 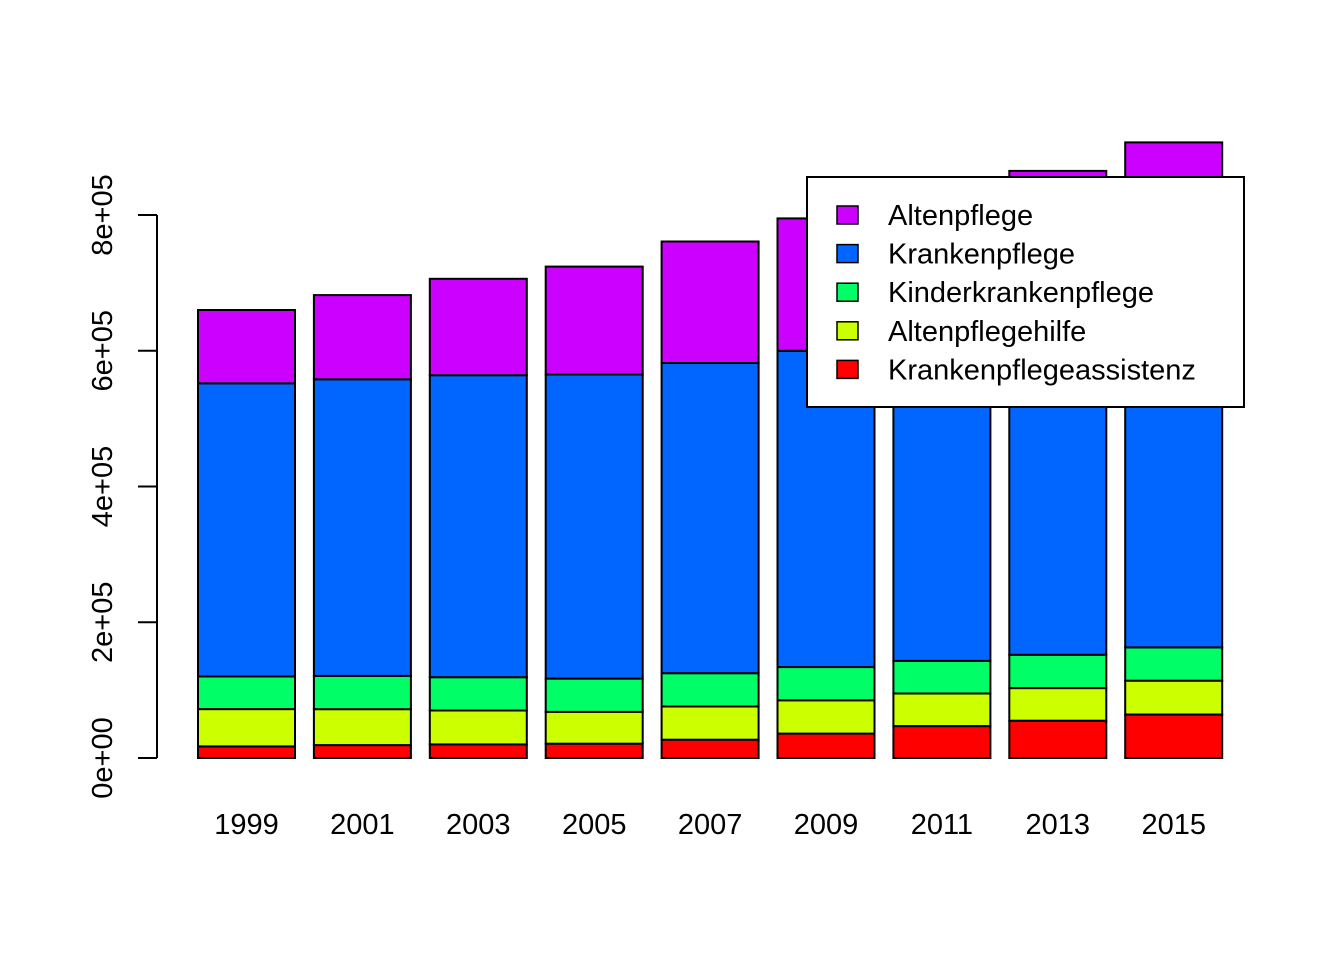 I want to click on x-tick-label: 2007, so click(x=710, y=825).